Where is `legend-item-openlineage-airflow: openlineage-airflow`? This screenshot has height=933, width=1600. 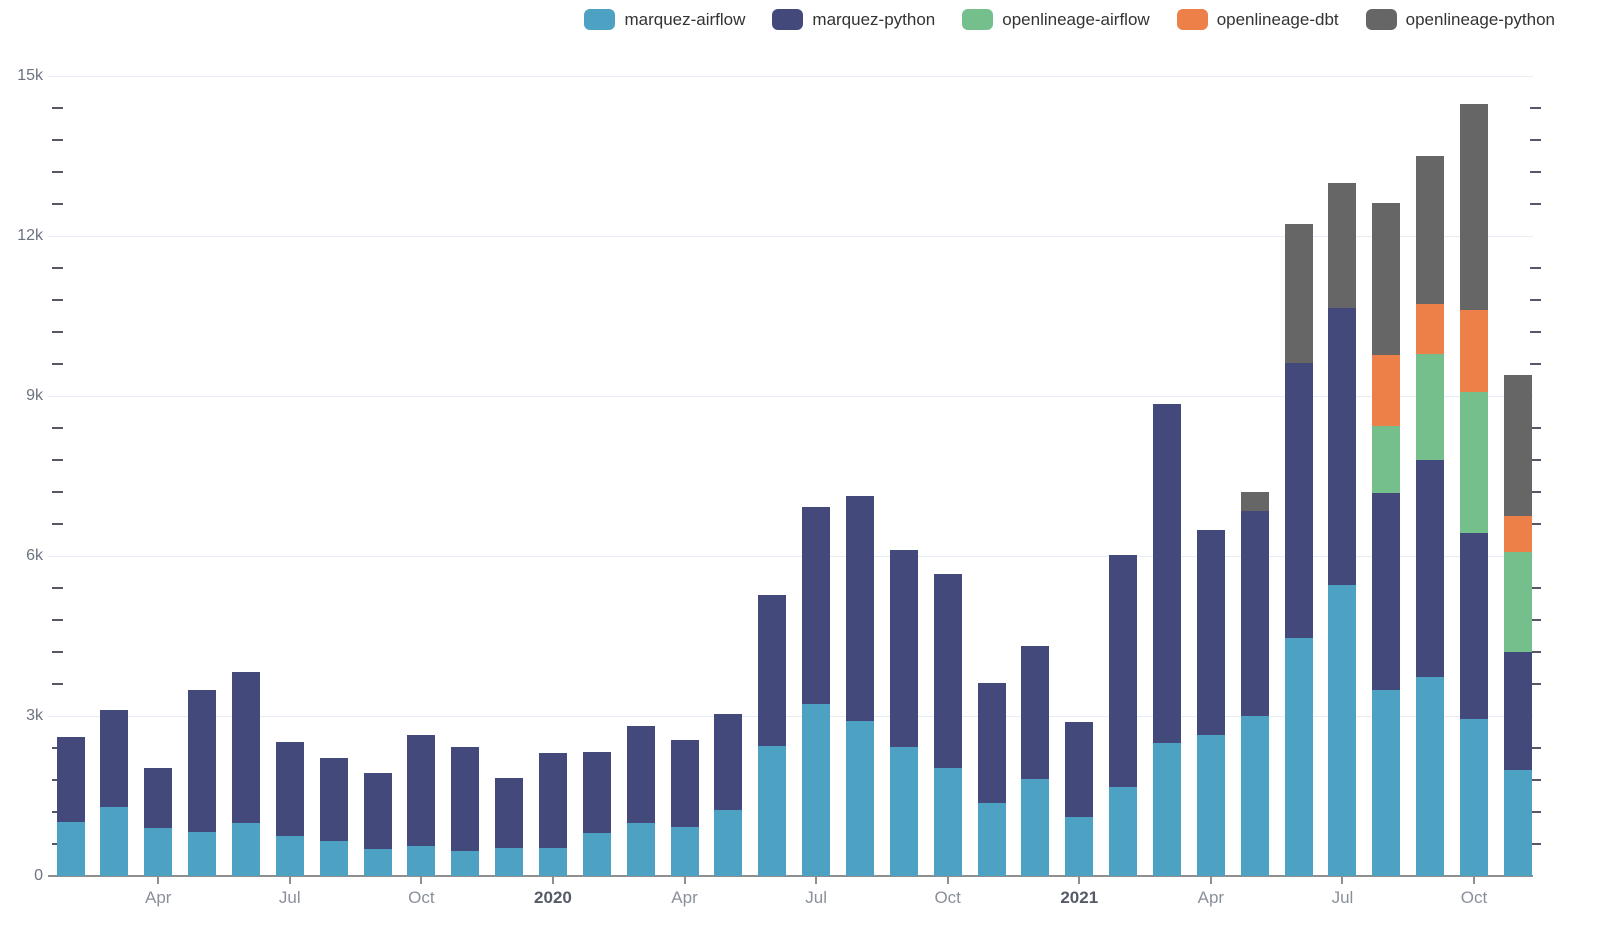 legend-item-openlineage-airflow: openlineage-airflow is located at coordinates (1056, 19).